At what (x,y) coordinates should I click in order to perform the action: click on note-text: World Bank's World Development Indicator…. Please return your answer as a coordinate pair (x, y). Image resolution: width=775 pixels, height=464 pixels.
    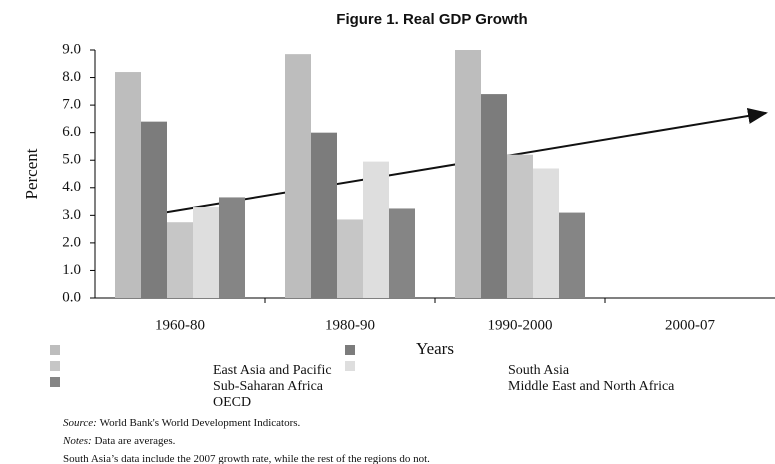
    Looking at the image, I should click on (200, 423).